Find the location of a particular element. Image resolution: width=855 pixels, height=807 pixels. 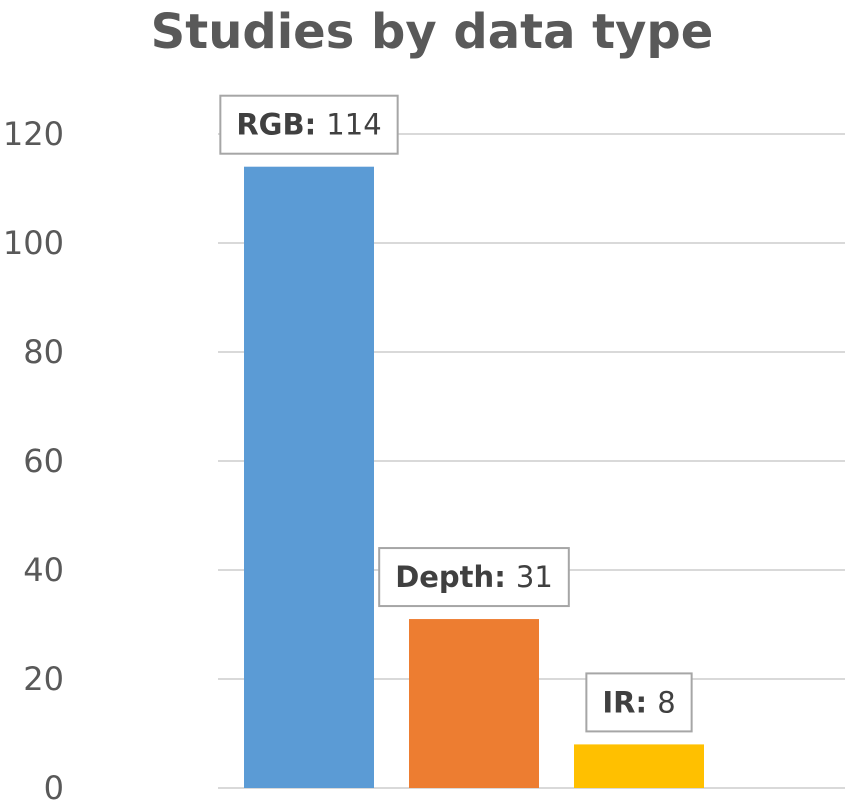

svg-text: IR: 8 is located at coordinates (638, 702).